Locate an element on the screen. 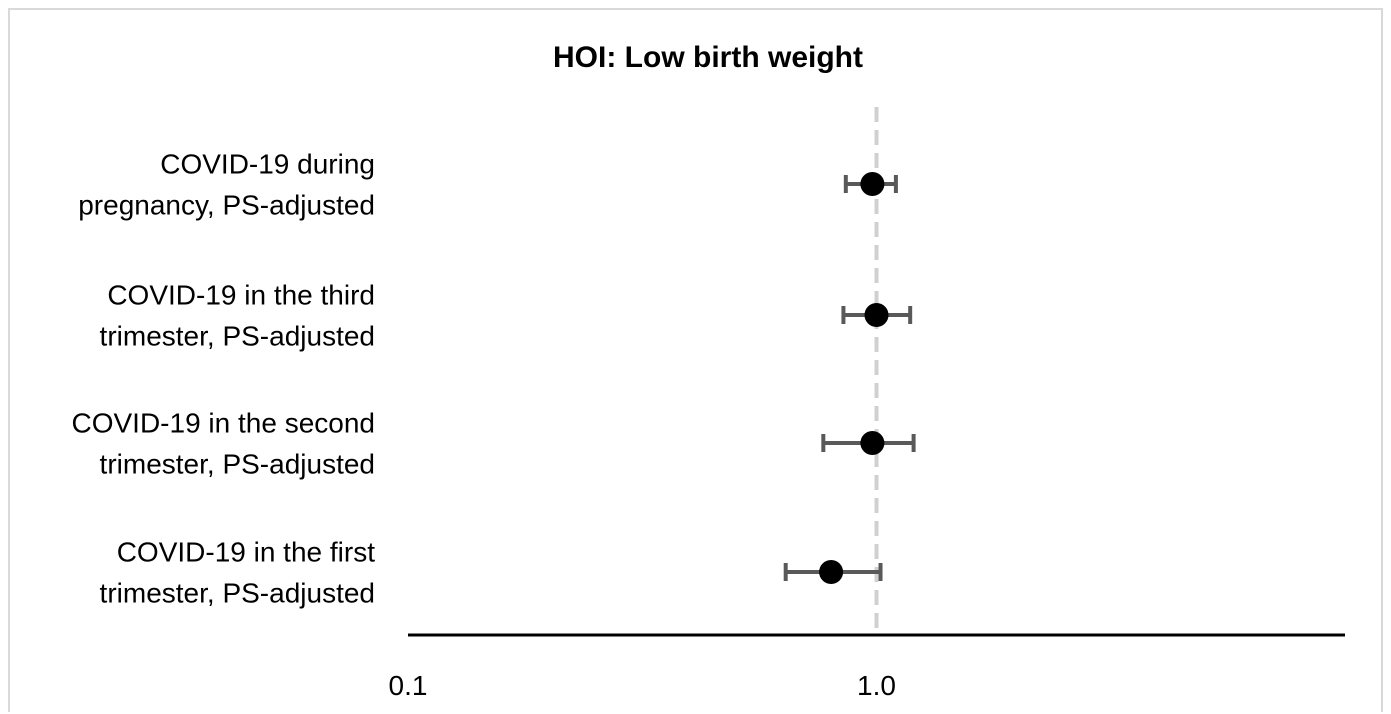  x-tick-label: 0.1 is located at coordinates (408, 685).